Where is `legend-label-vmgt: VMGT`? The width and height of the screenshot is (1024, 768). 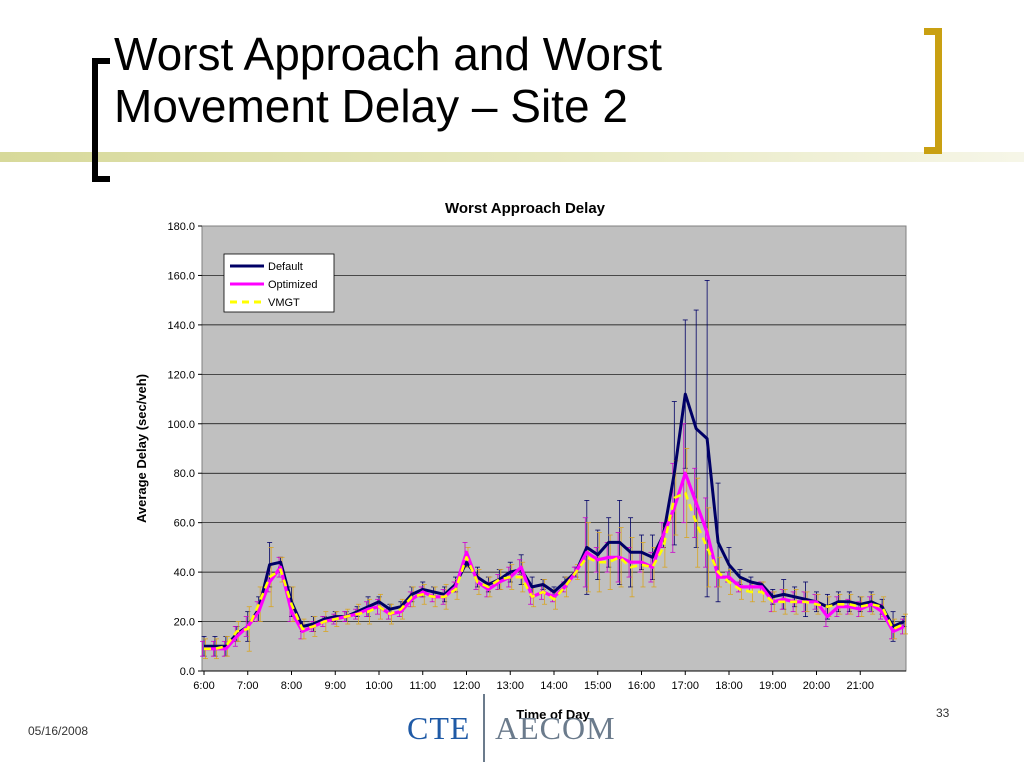
legend-label-vmgt: VMGT is located at coordinates (284, 303).